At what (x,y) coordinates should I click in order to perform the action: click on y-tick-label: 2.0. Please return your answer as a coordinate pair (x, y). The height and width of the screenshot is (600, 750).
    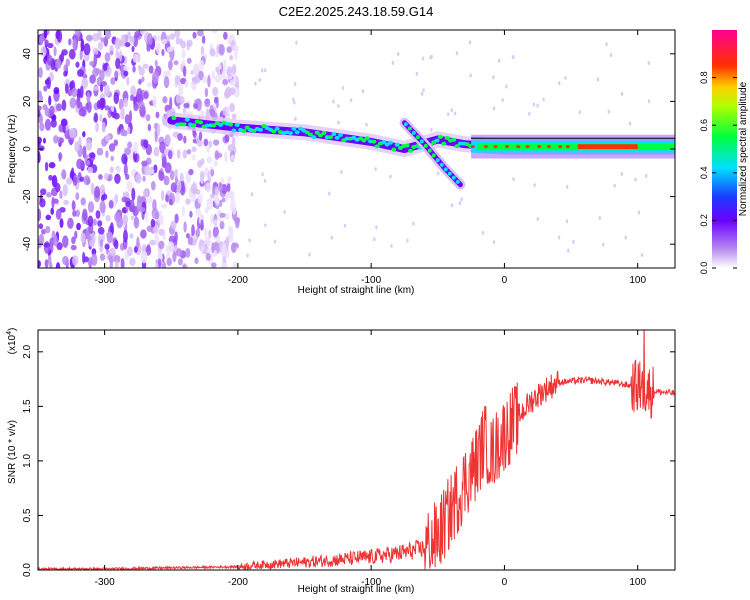
    Looking at the image, I should click on (27, 351).